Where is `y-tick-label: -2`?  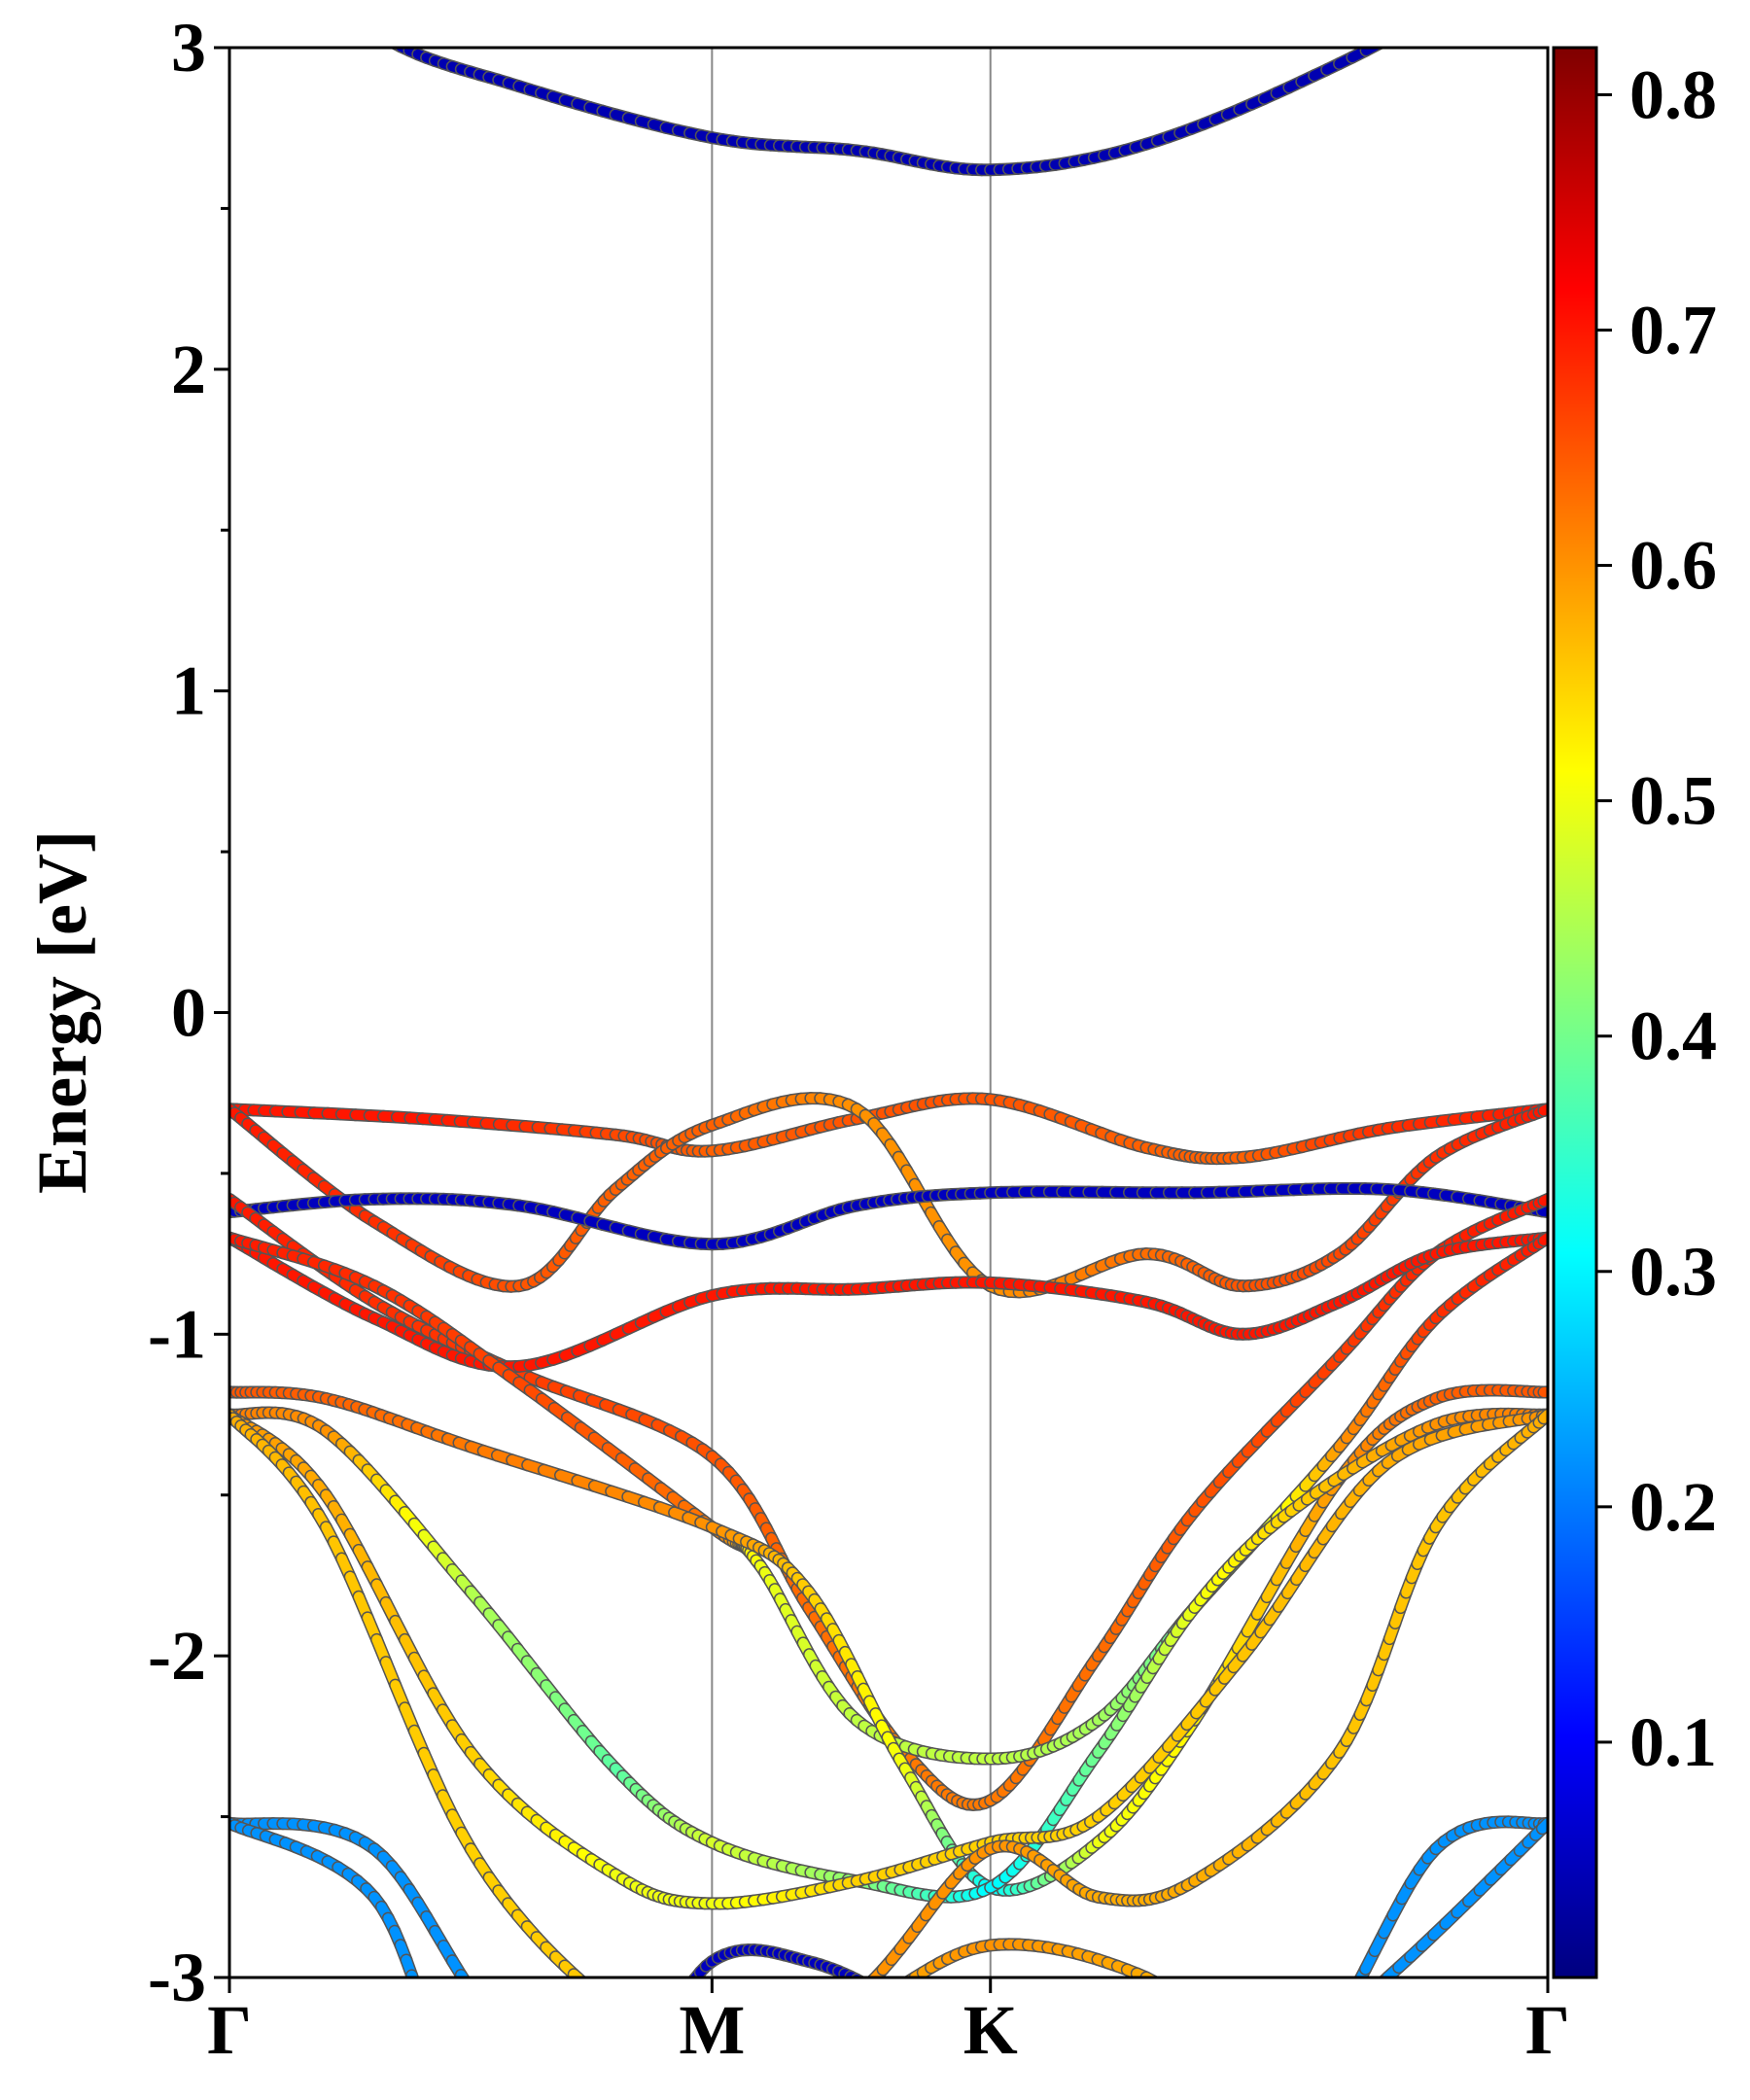 y-tick-label: -2 is located at coordinates (177, 1656).